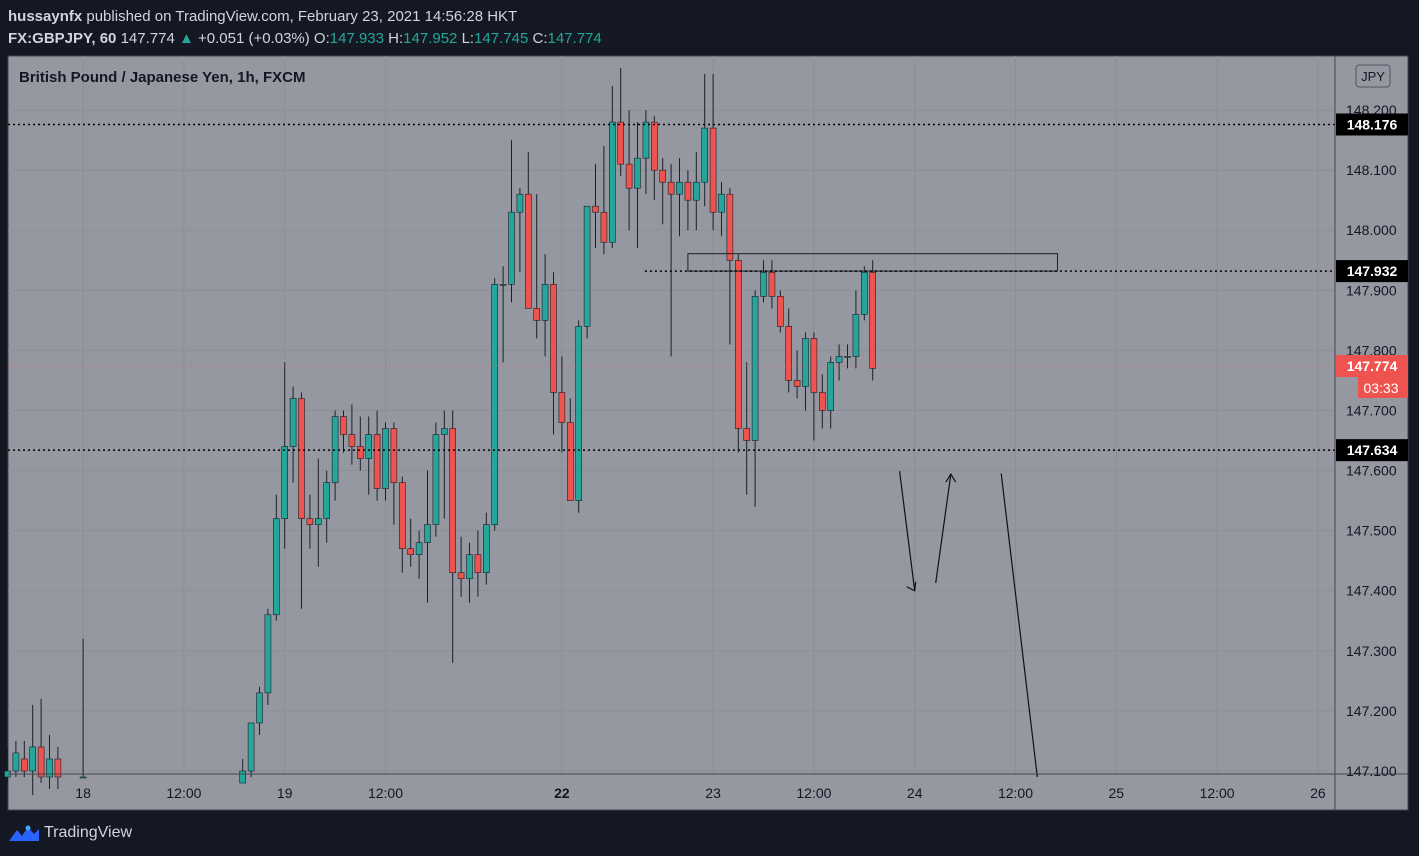  Describe the element at coordinates (1372, 366) in the screenshot. I see `current-price-tag-bg` at that location.